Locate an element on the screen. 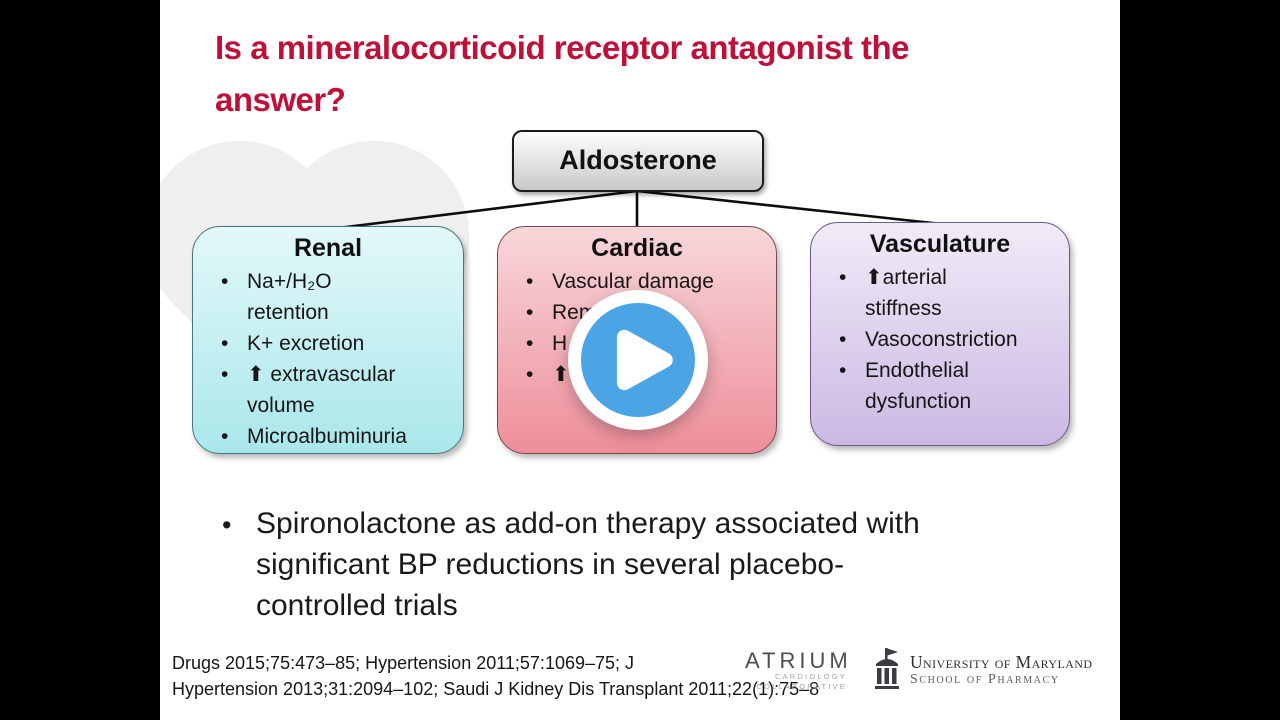 The height and width of the screenshot is (720, 1280). connector-vasculature is located at coordinates (789, 207).